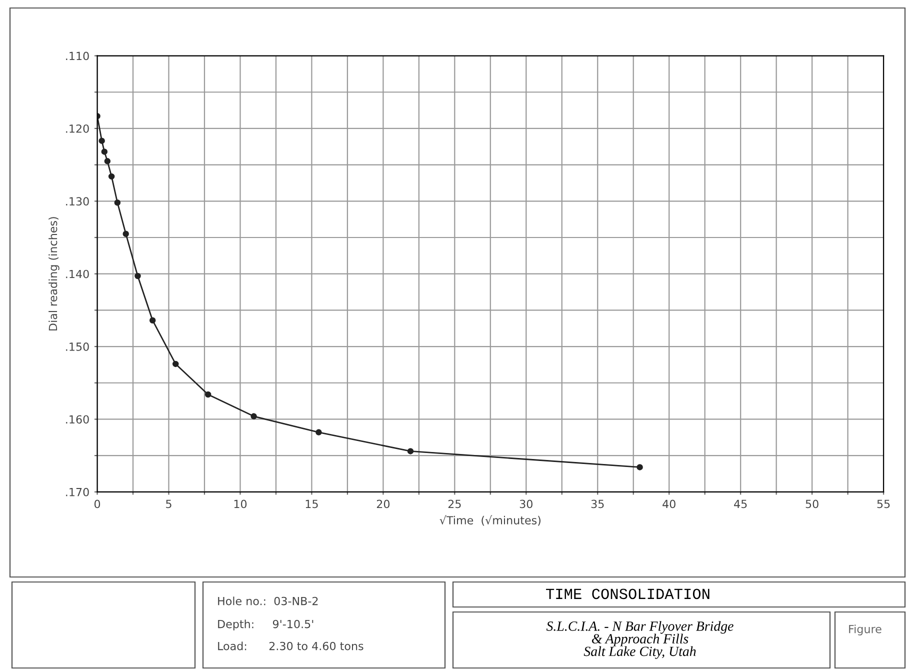 The image size is (909, 672). What do you see at coordinates (77, 128) in the screenshot?
I see `y-tick-label: .120` at bounding box center [77, 128].